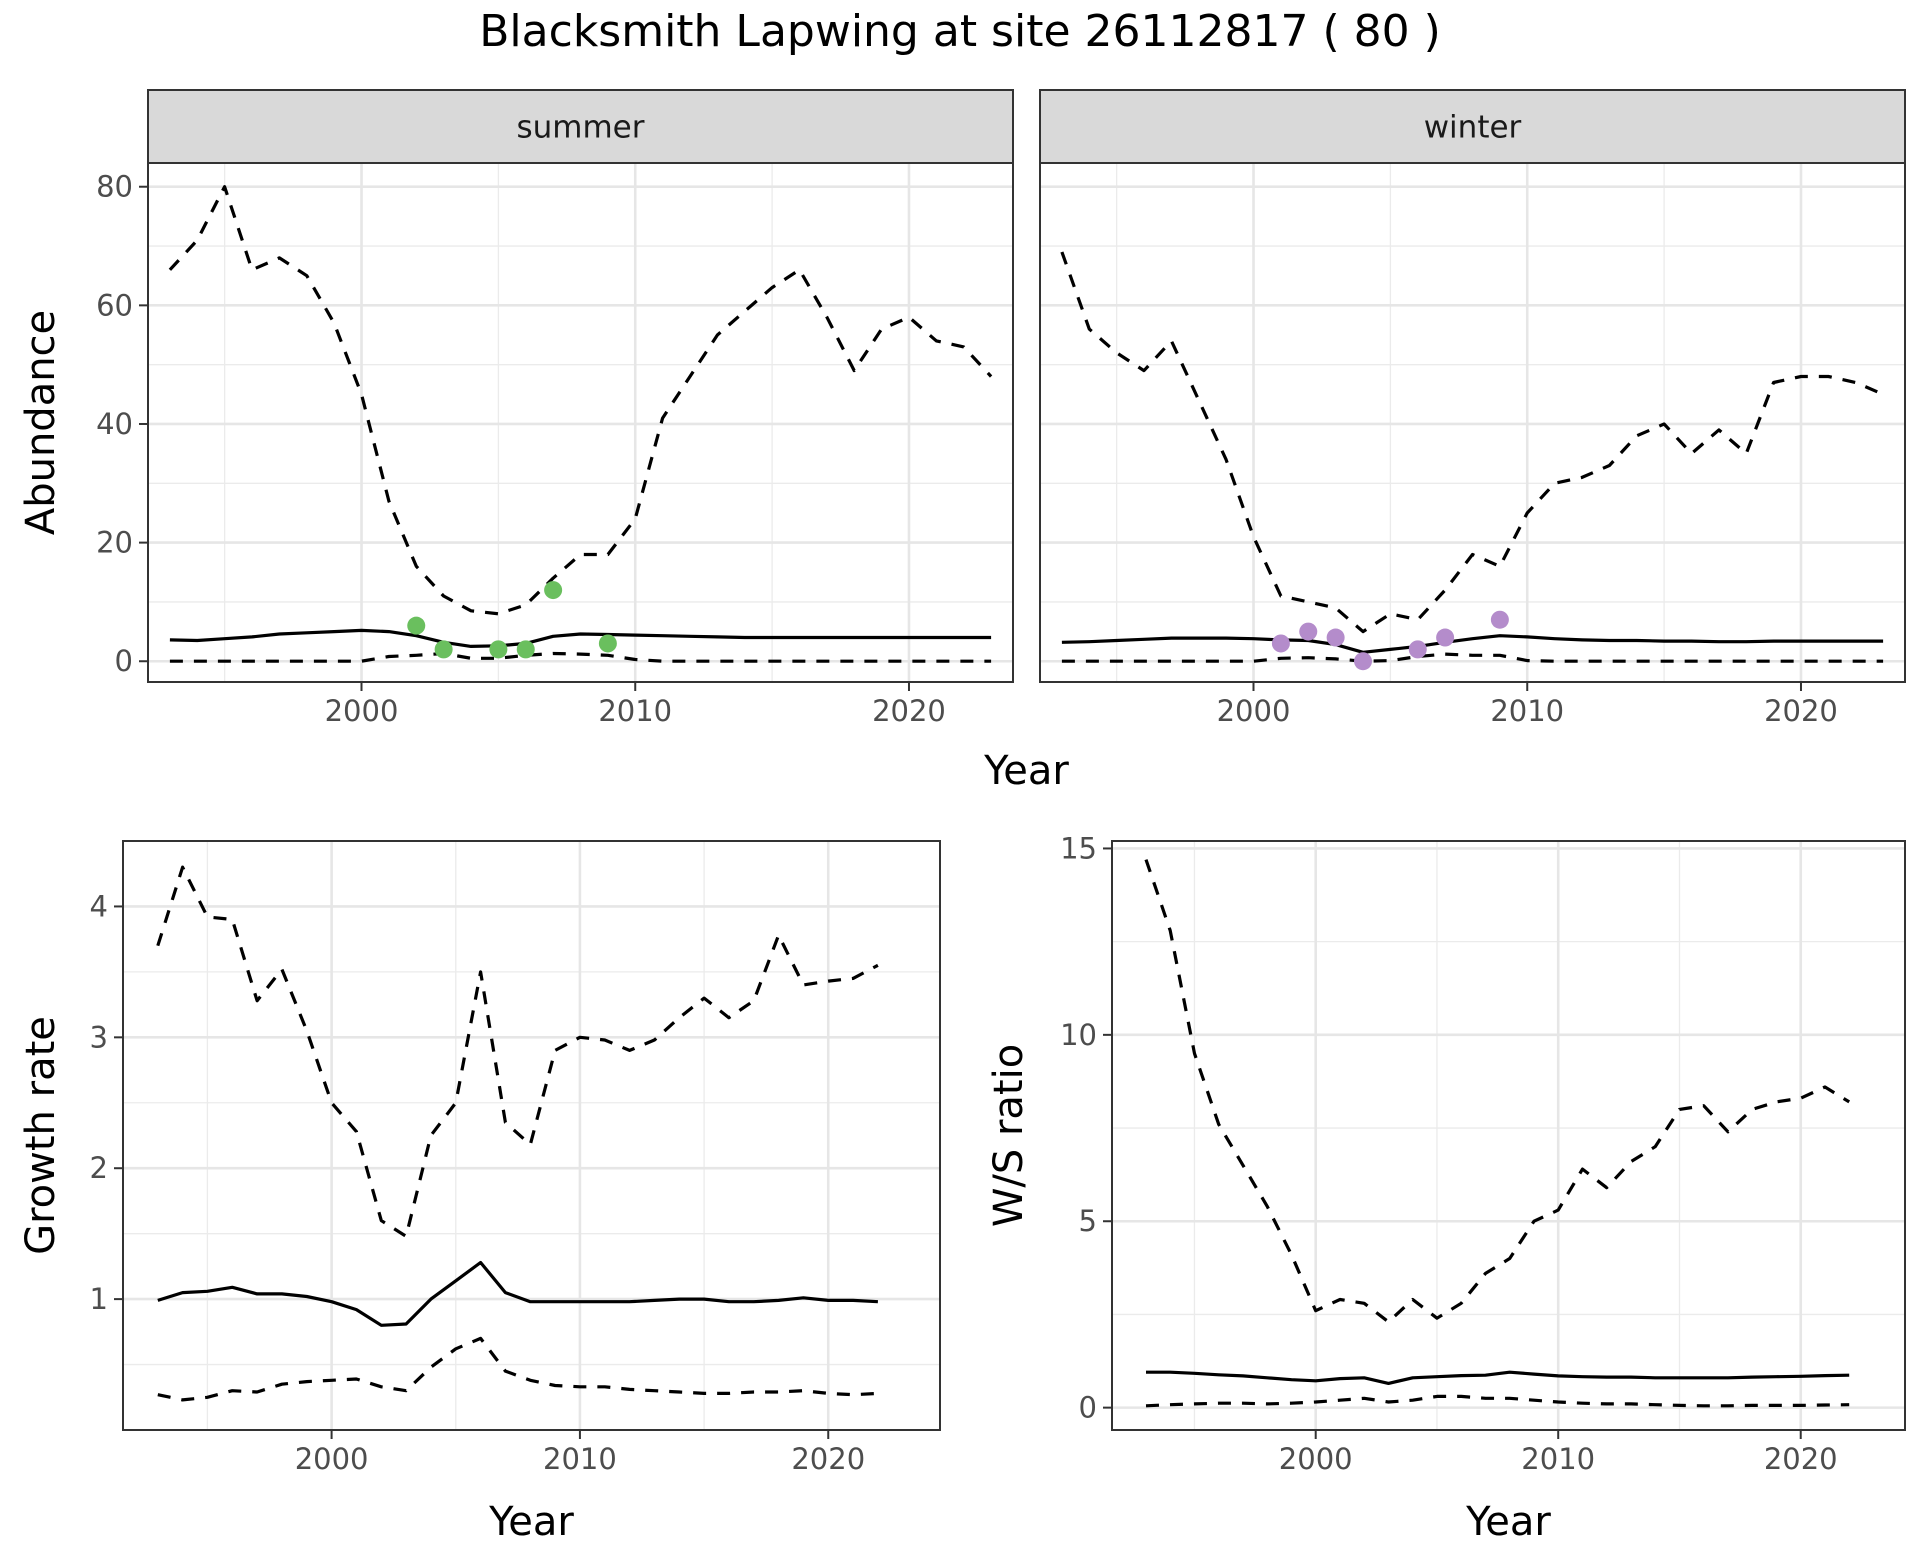  I want to click on y-tick-label: 4, so click(99, 906).